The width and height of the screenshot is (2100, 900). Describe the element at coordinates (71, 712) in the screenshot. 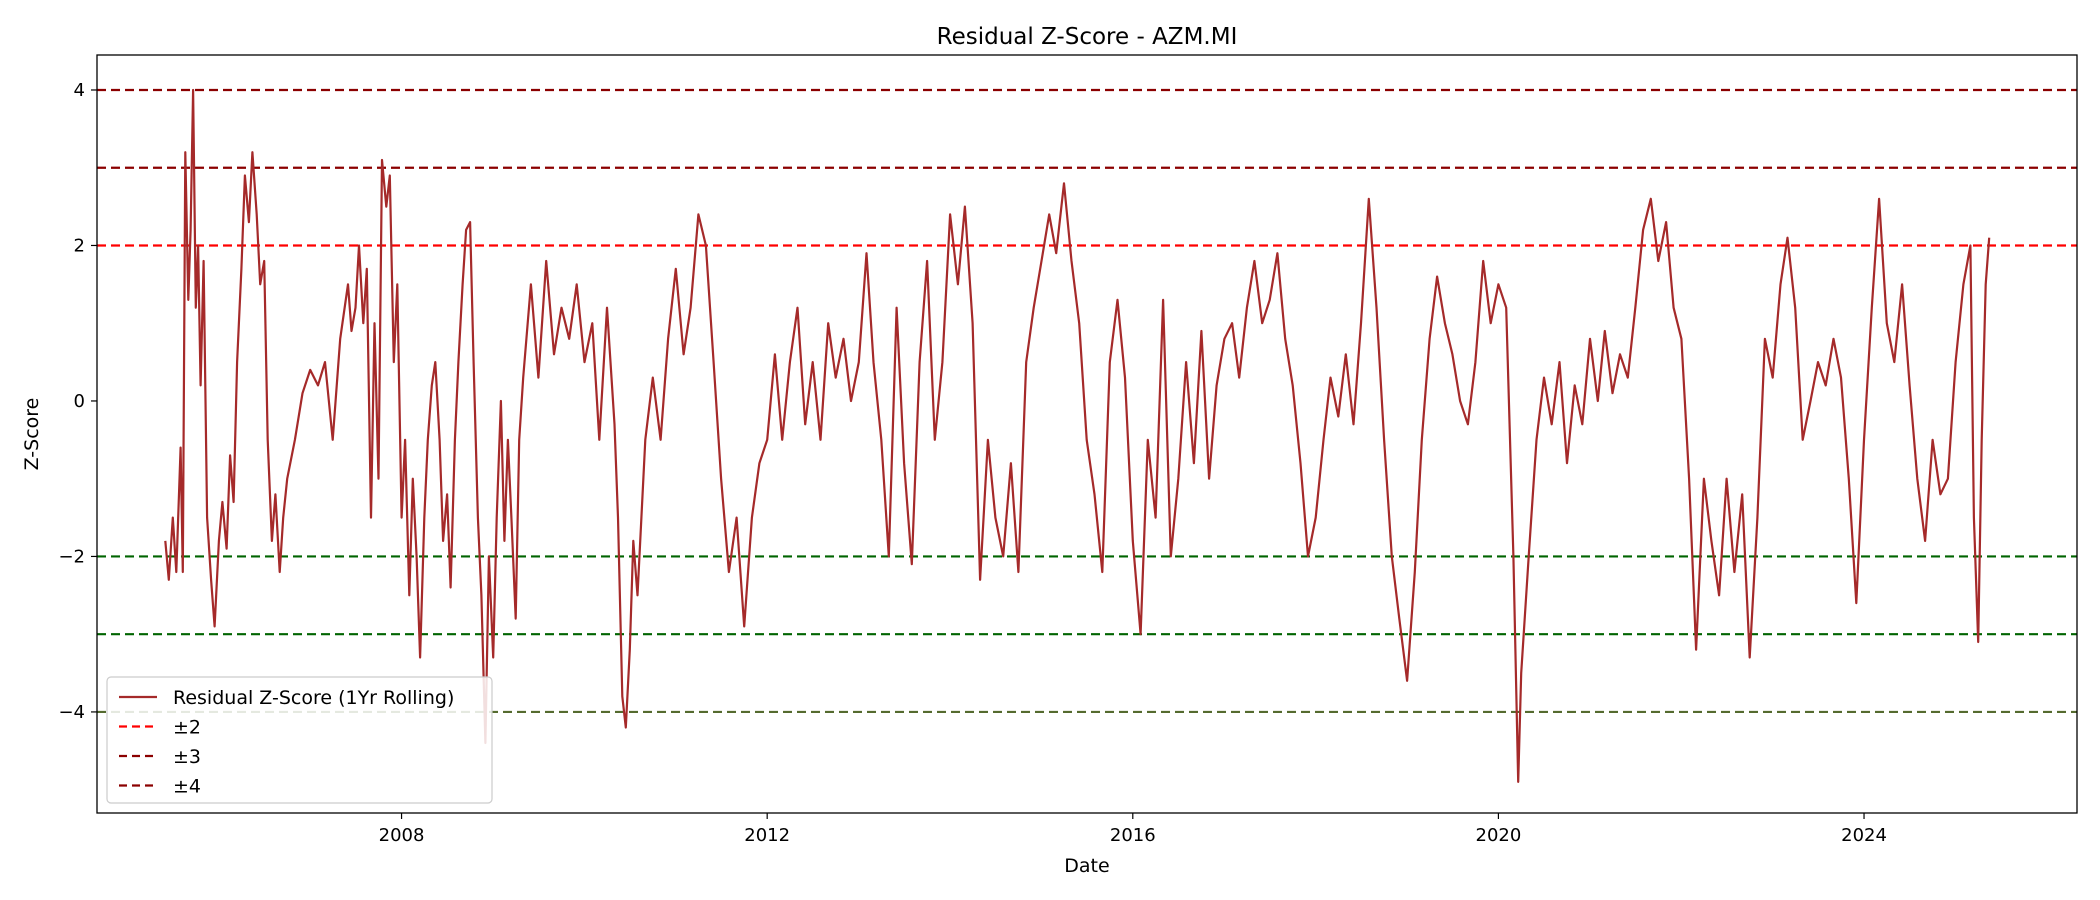

I see `y-tick-label-4: −4` at that location.